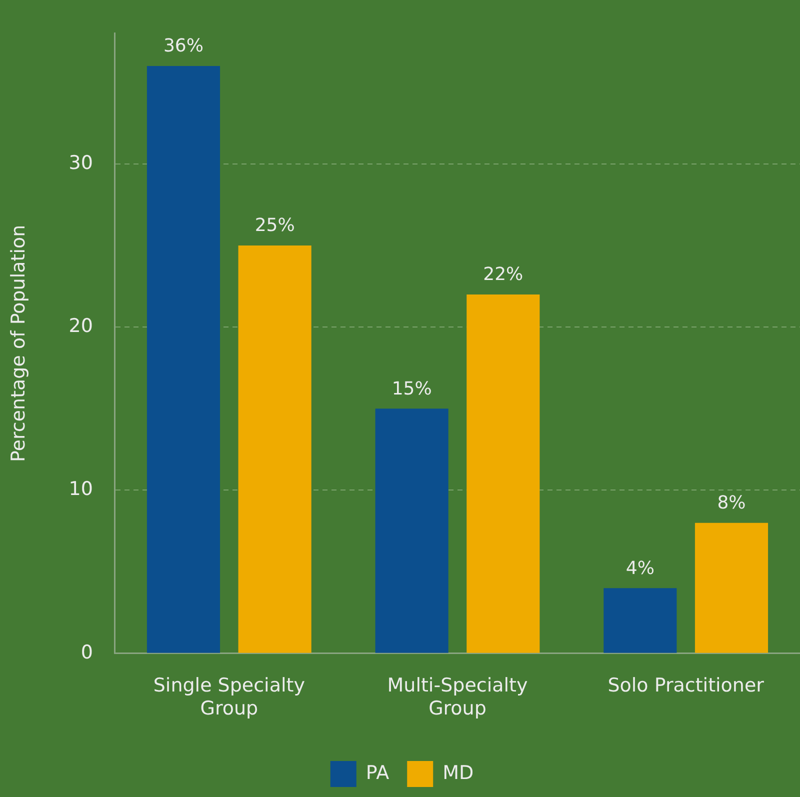 Image resolution: width=800 pixels, height=797 pixels. Describe the element at coordinates (229, 697) in the screenshot. I see `x-tick-label: Single Specialty Group` at that location.